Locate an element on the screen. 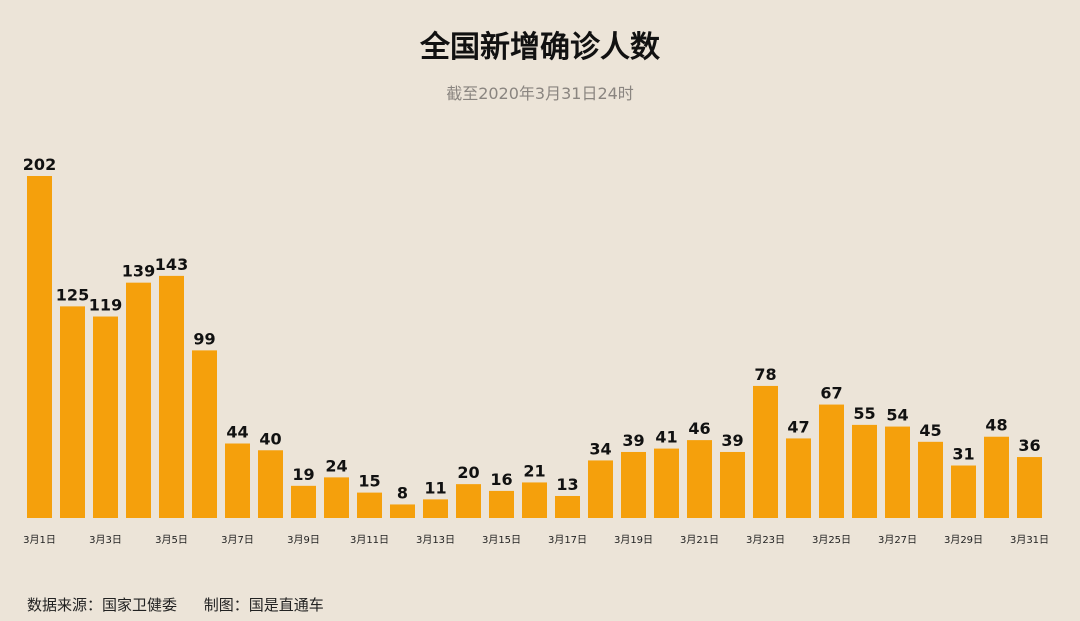 The image size is (1080, 621). footer: 数据来源：国家卫健委 制图：国是直通车 is located at coordinates (186, 604).